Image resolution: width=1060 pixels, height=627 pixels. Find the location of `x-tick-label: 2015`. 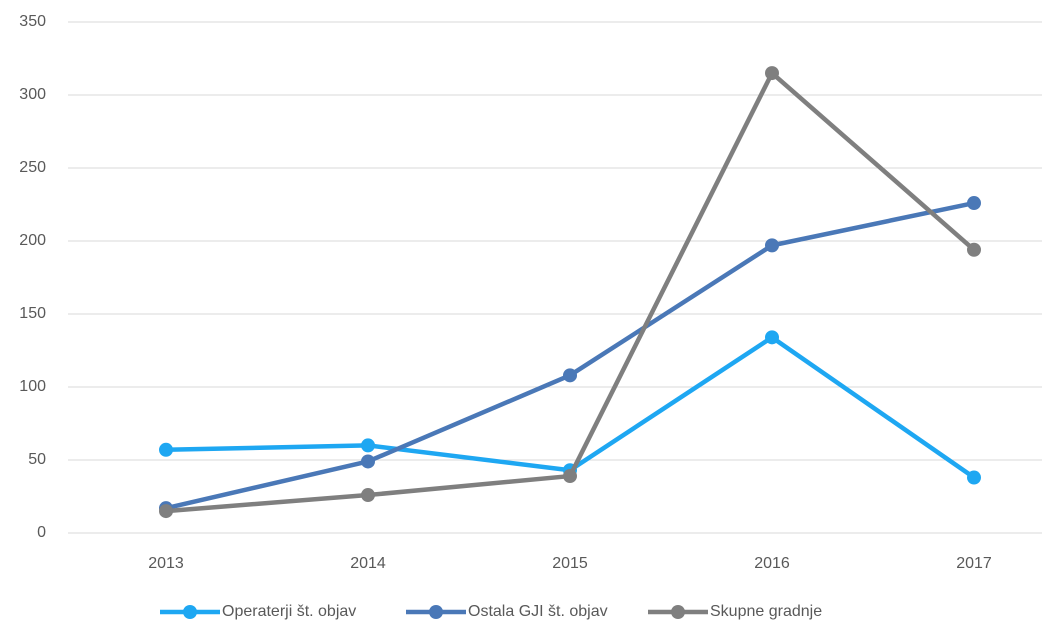

x-tick-label: 2015 is located at coordinates (570, 563).